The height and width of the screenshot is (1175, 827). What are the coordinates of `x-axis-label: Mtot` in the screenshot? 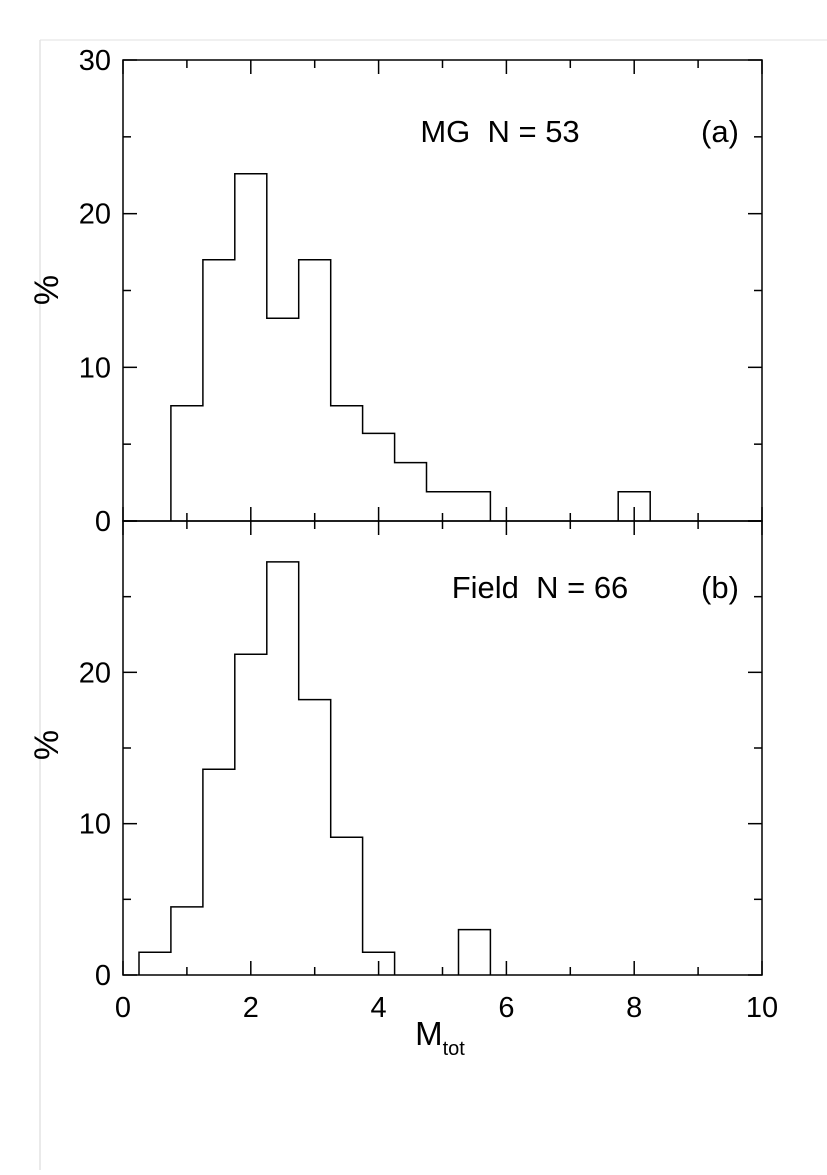 It's located at (440, 1037).